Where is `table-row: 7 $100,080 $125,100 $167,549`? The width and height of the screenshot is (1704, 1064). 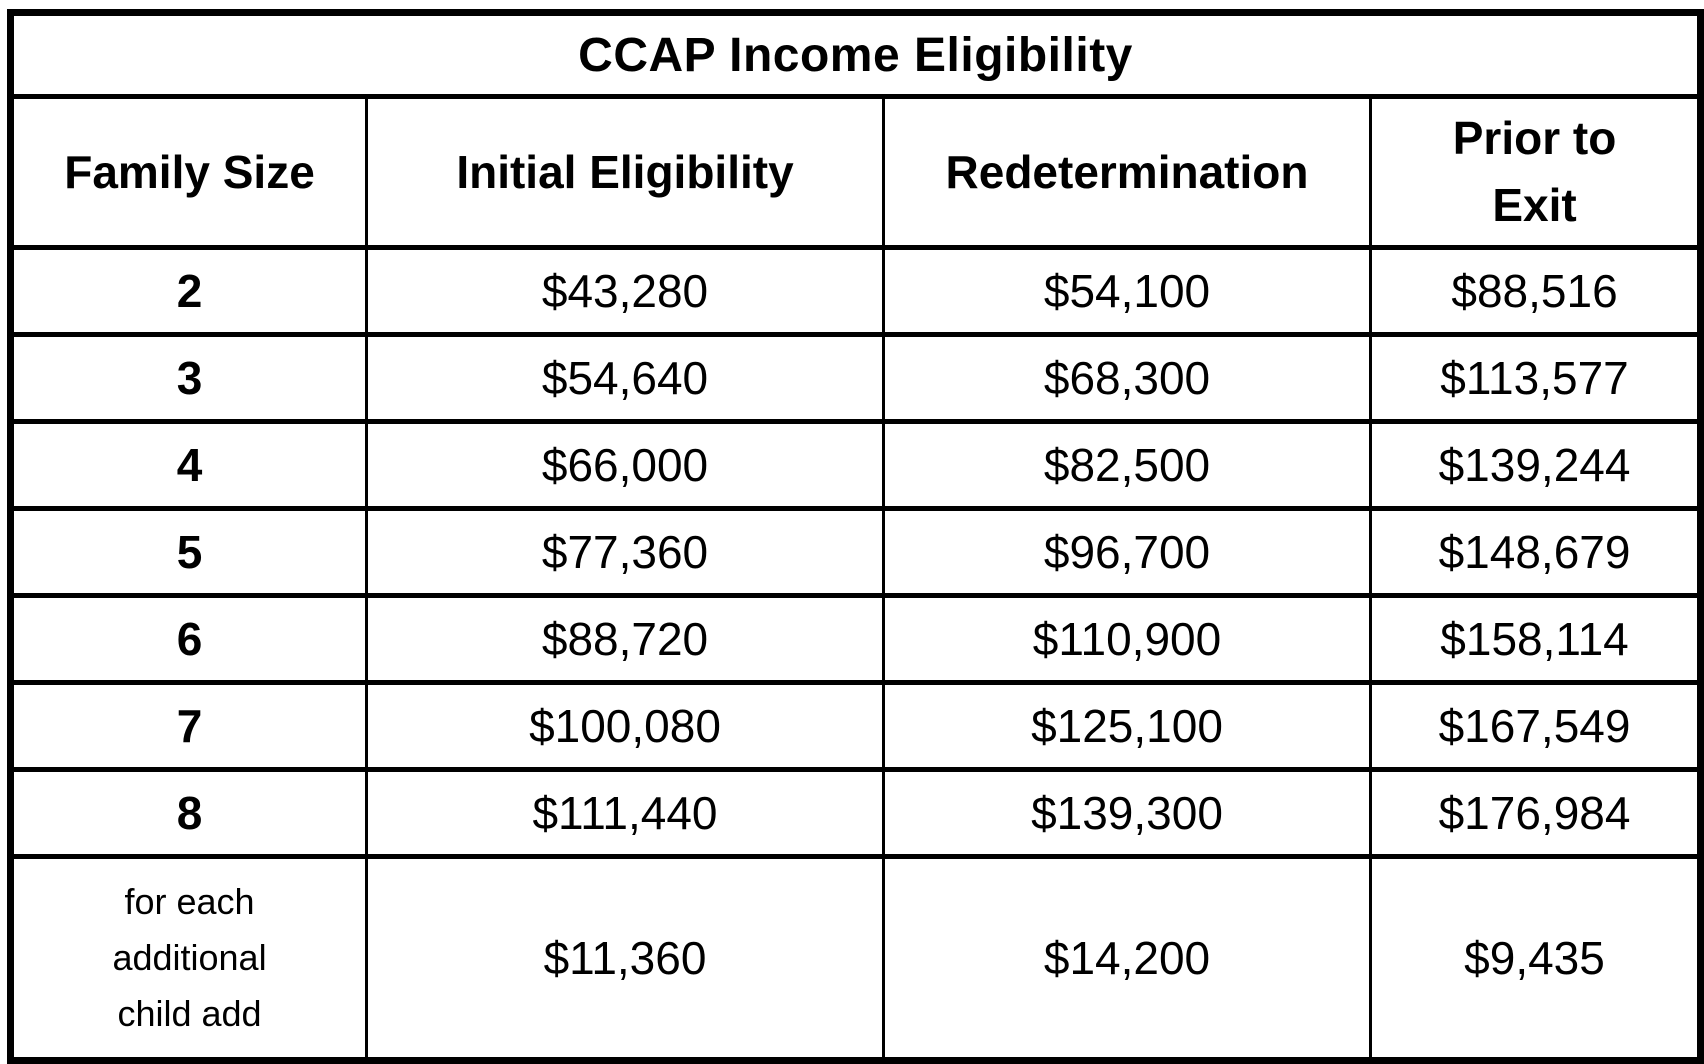
table-row: 7 $100,080 $125,100 $167,549 is located at coordinates (856, 726).